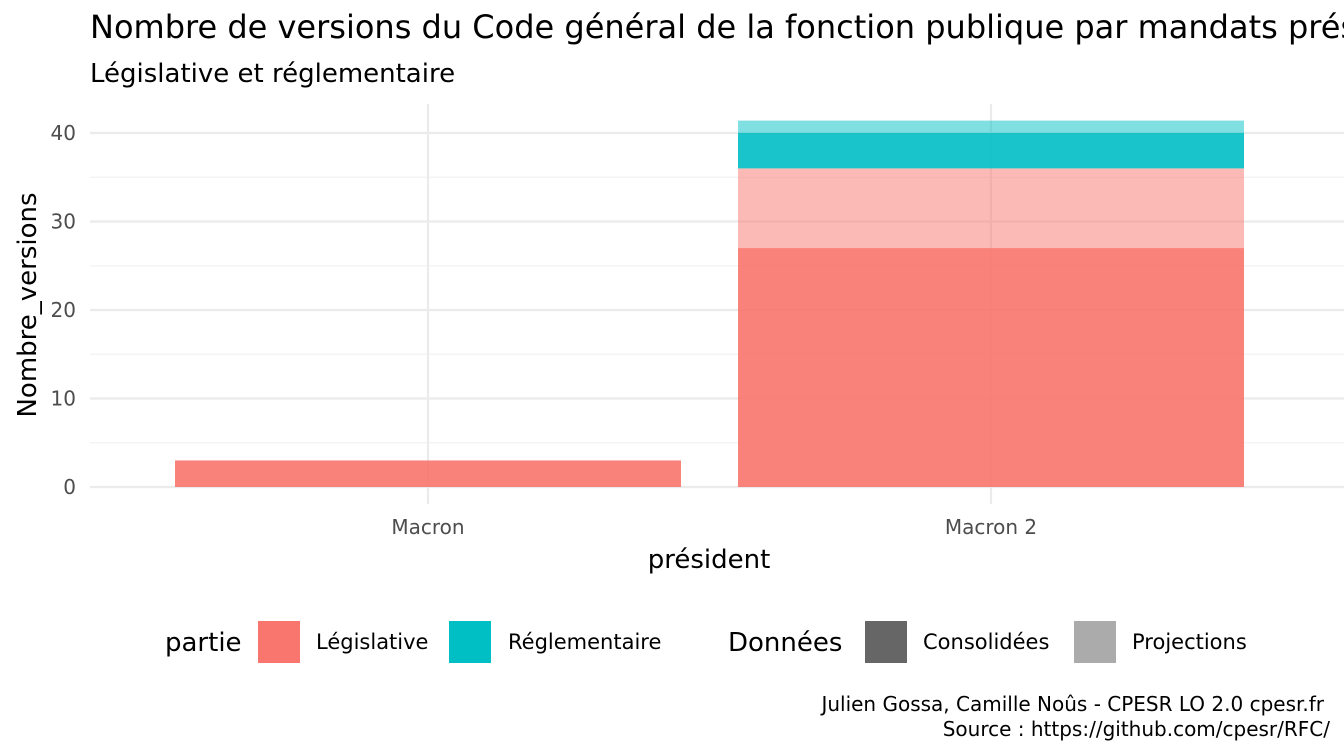 The image size is (1344, 756). I want to click on legend-label: Législative, so click(372, 642).